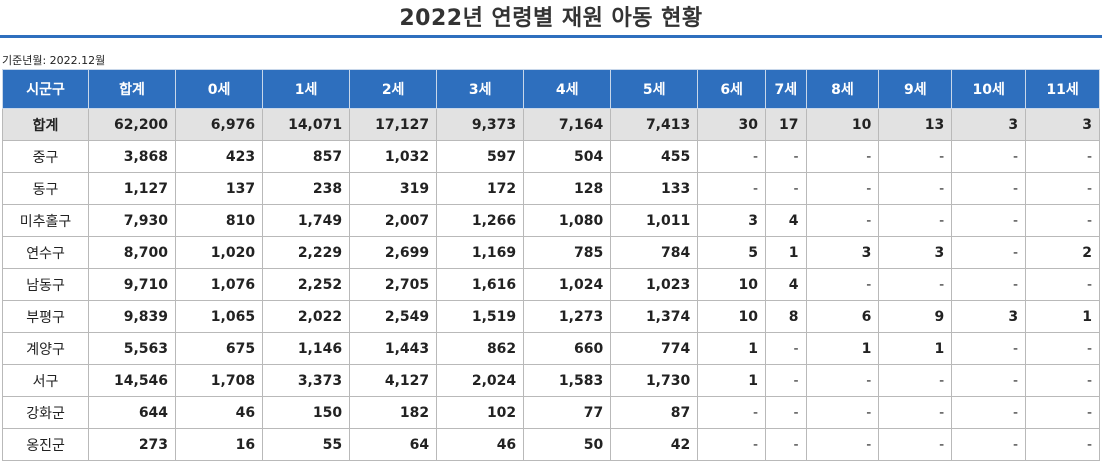 The height and width of the screenshot is (461, 1102). What do you see at coordinates (842, 89) in the screenshot?
I see `column-header: 8세` at bounding box center [842, 89].